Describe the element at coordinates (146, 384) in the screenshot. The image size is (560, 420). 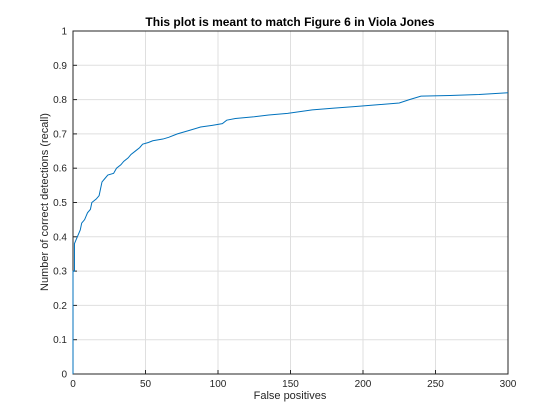
I see `x-tick-label: 50` at that location.